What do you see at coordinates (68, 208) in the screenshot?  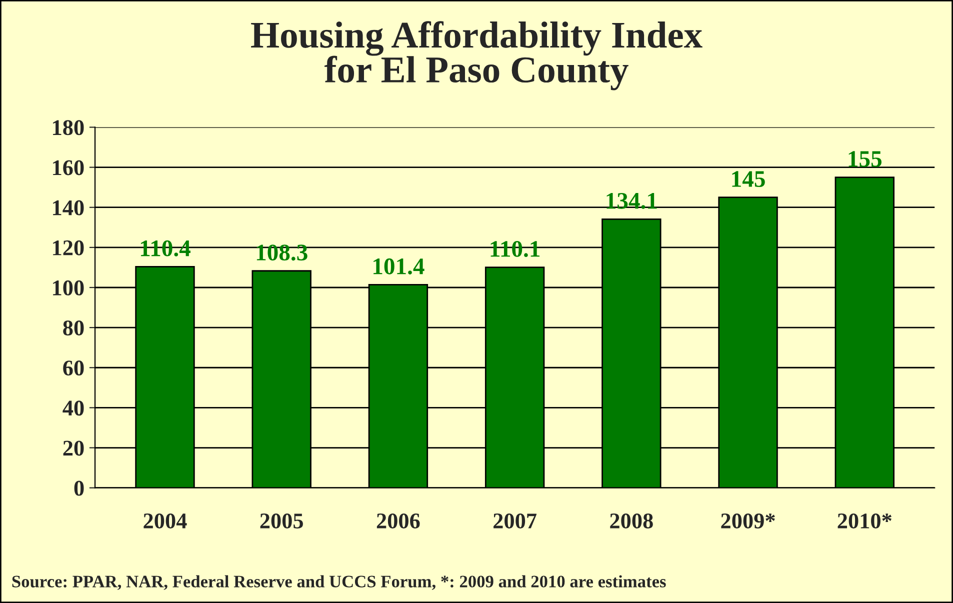 I see `y-tick-label: 140` at bounding box center [68, 208].